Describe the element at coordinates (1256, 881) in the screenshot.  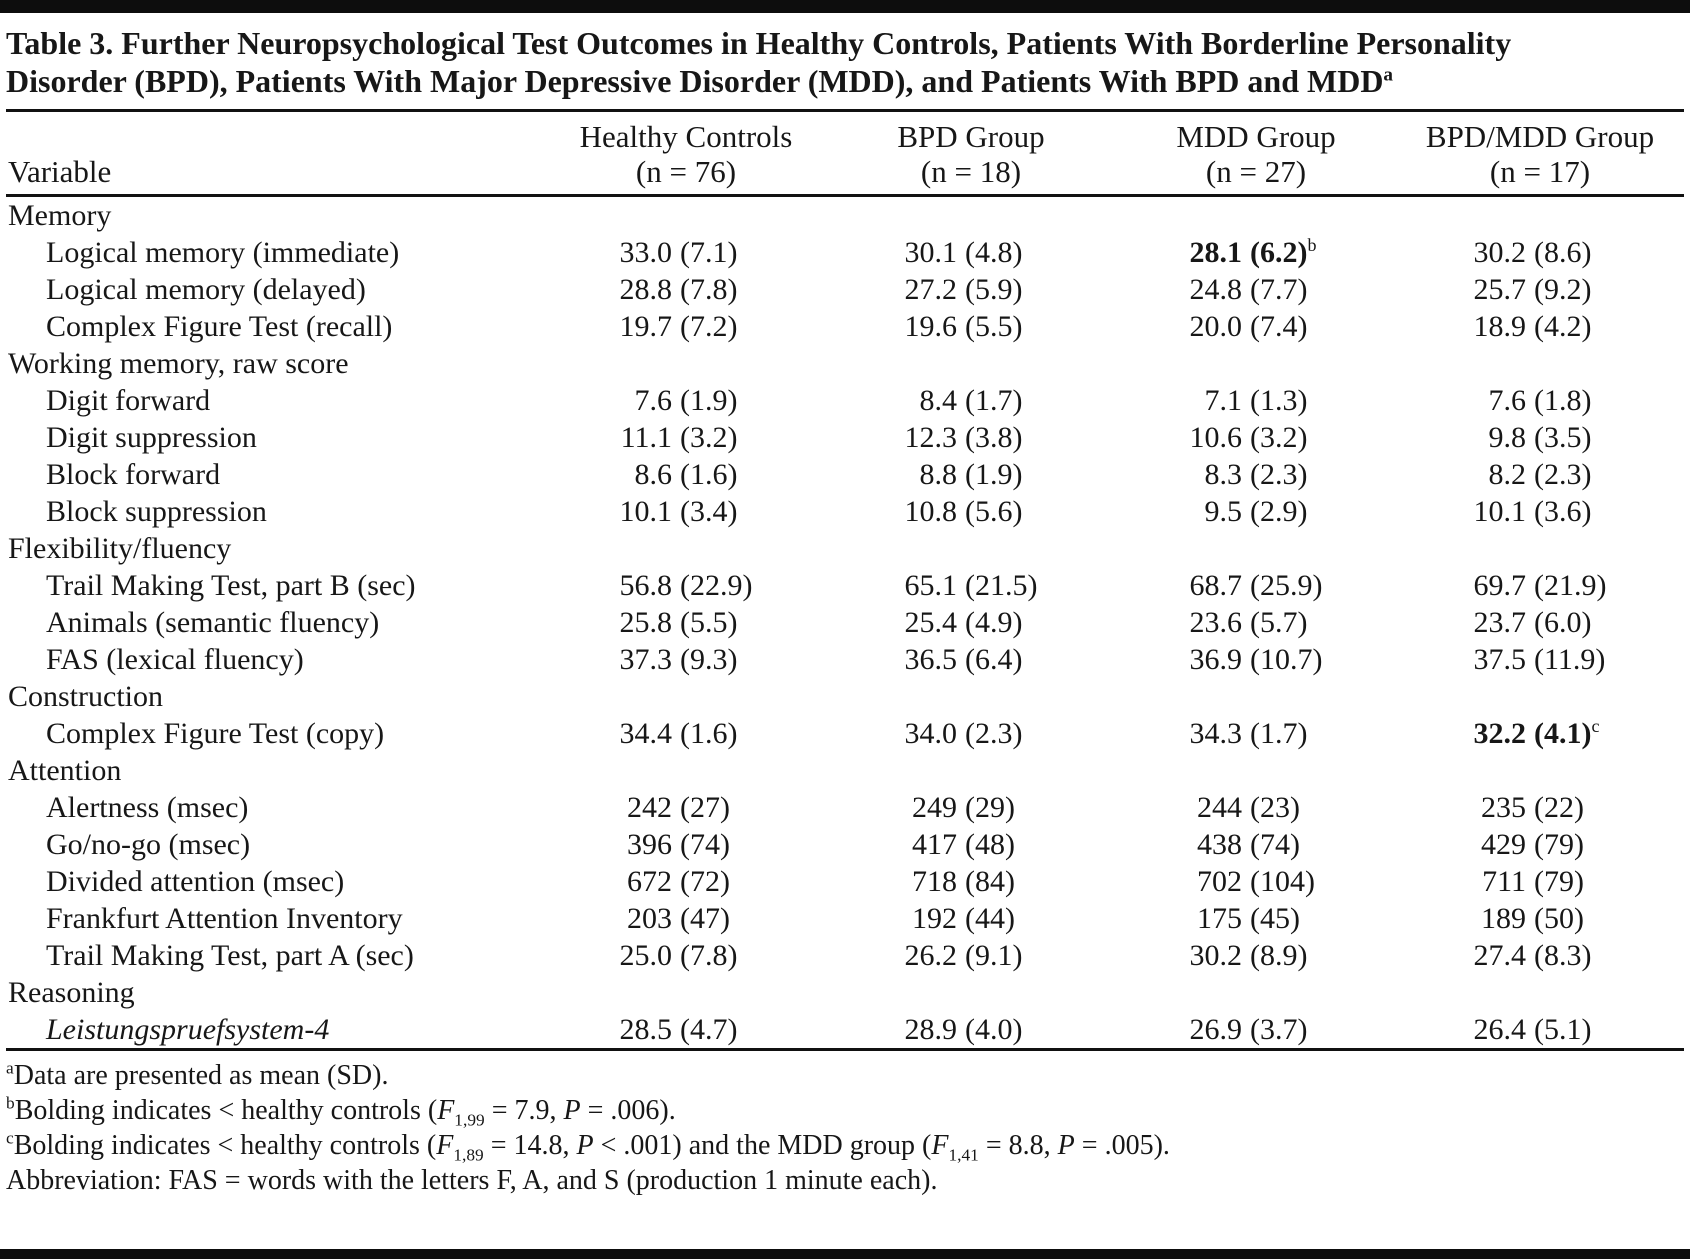
I see `value-cell: 702 (104)` at that location.